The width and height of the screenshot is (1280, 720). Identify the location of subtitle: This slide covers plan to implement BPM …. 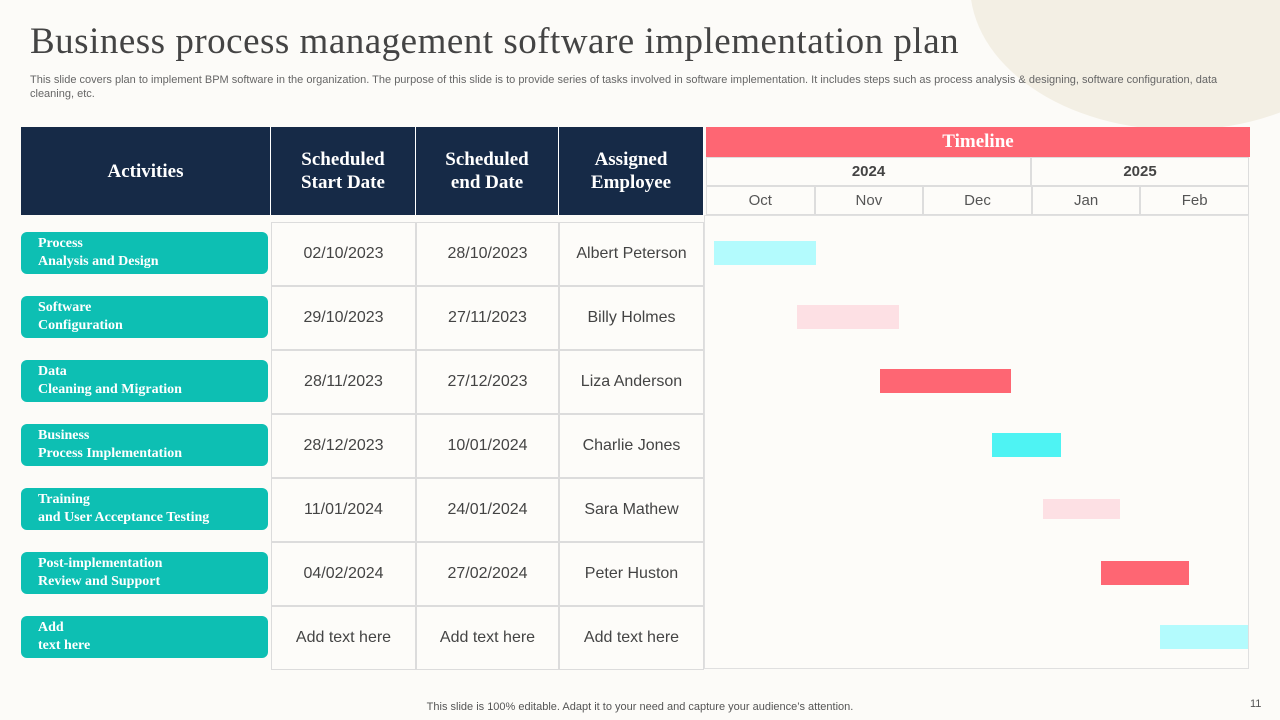
(624, 87).